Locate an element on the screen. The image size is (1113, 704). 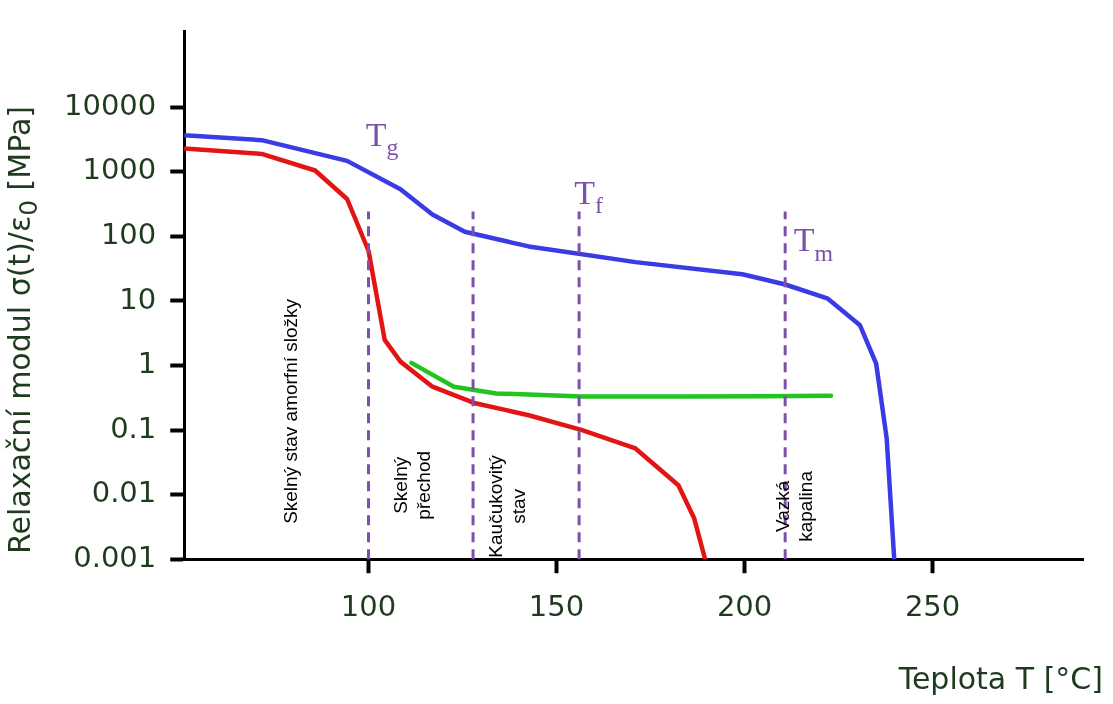
y-tick-label: 0.001 is located at coordinates (115, 556).